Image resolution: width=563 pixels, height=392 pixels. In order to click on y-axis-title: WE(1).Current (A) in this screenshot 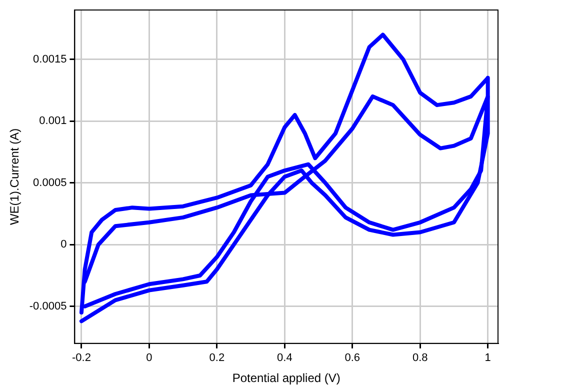, I will do `click(15, 177)`.